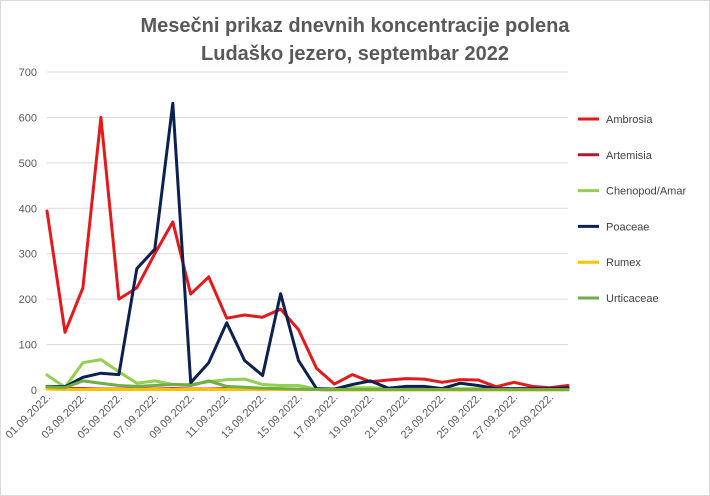 The height and width of the screenshot is (496, 710). Describe the element at coordinates (629, 120) in the screenshot. I see `legend-label-ambrosia: Ambrosia` at that location.